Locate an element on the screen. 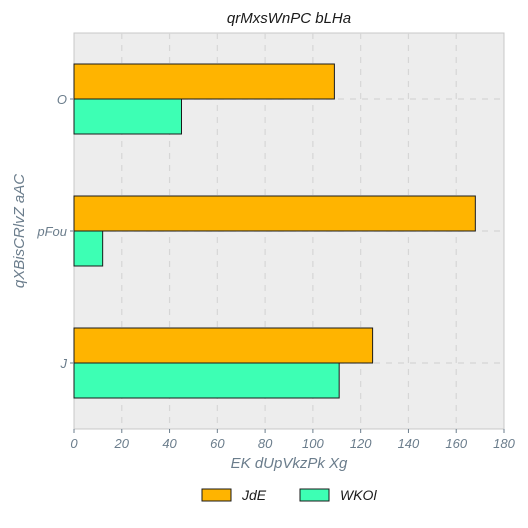 The width and height of the screenshot is (528, 528). x-tick-label: 40 is located at coordinates (169, 443).